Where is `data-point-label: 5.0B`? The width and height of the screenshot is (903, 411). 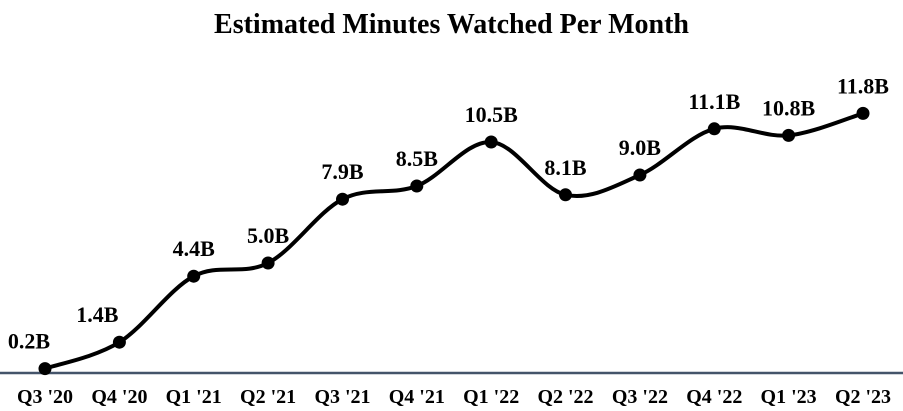 data-point-label: 5.0B is located at coordinates (268, 235).